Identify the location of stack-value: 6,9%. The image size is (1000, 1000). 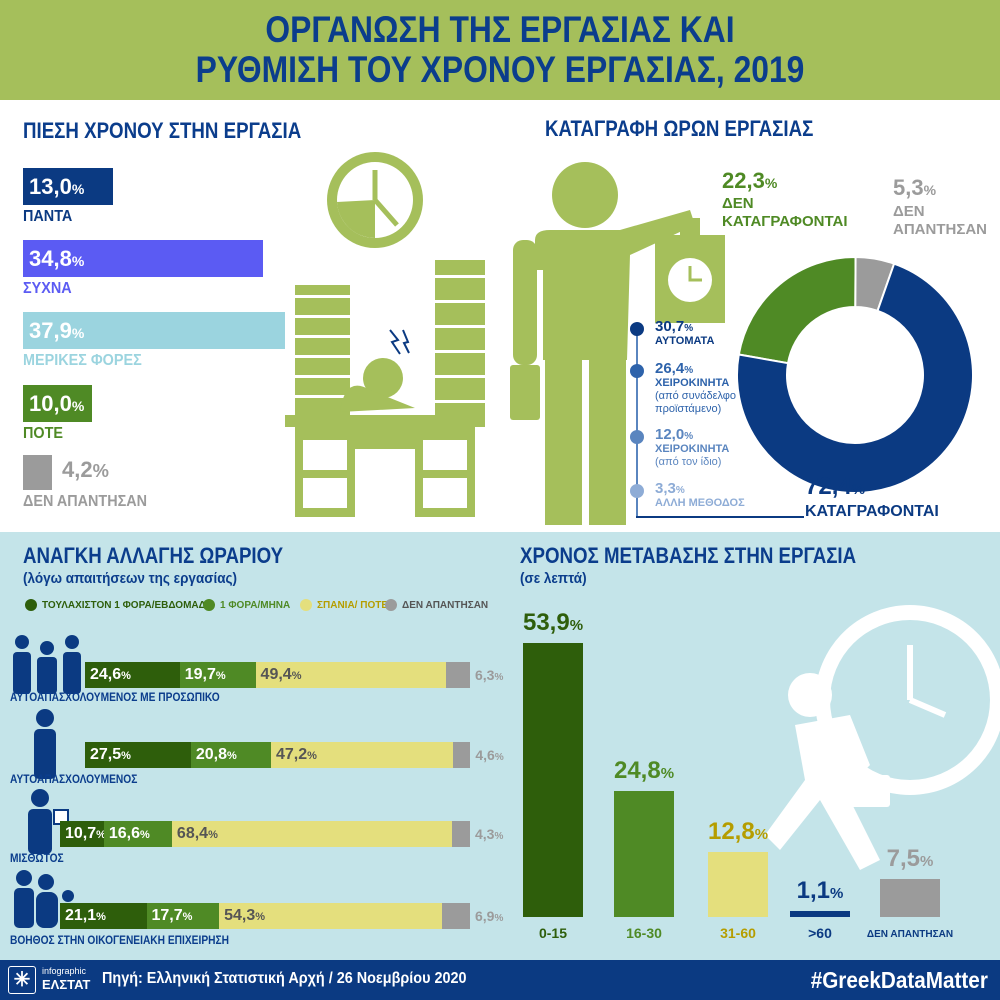
(486, 916).